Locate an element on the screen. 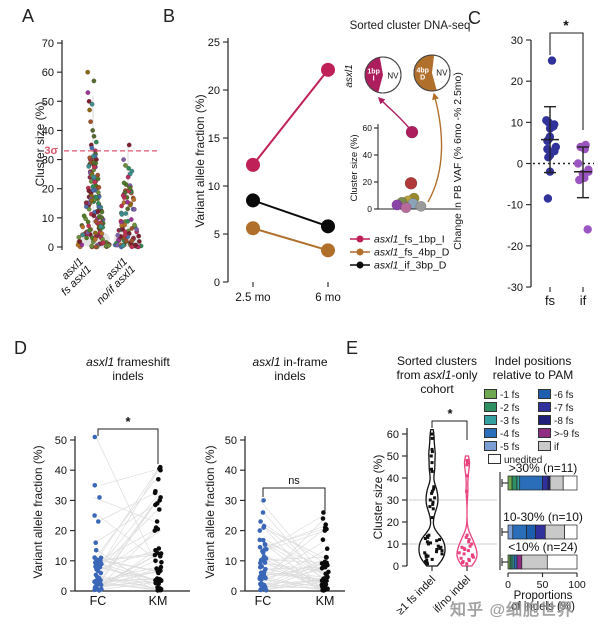 The width and height of the screenshot is (600, 630). panel-b-ylabel: Variant allele fraction (%) is located at coordinates (200, 161).